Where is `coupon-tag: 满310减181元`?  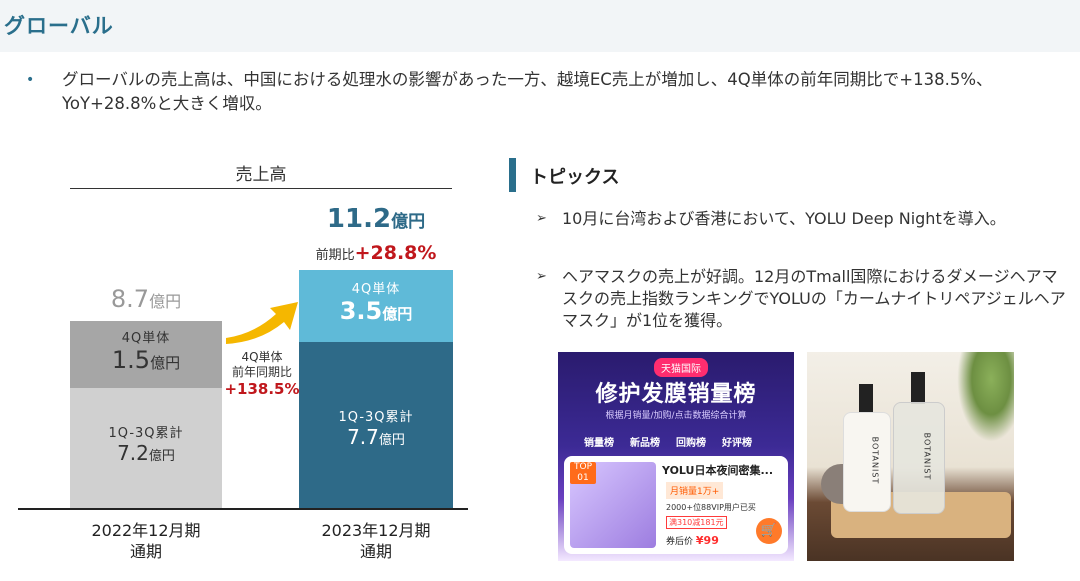 coupon-tag: 满310减181元 is located at coordinates (696, 522).